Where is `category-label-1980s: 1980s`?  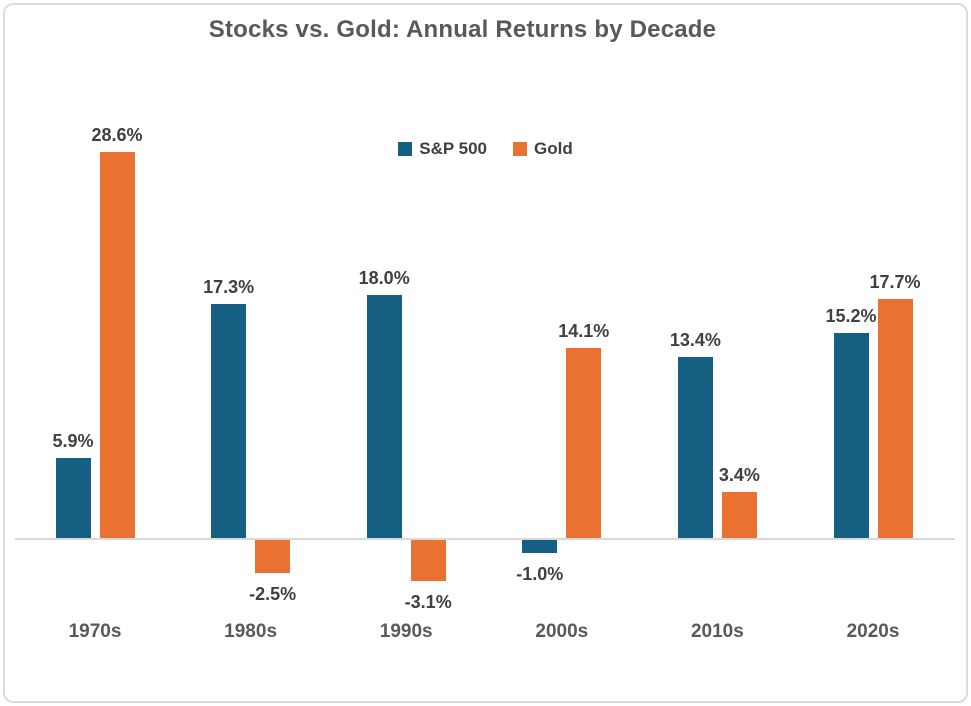 category-label-1980s: 1980s is located at coordinates (251, 631).